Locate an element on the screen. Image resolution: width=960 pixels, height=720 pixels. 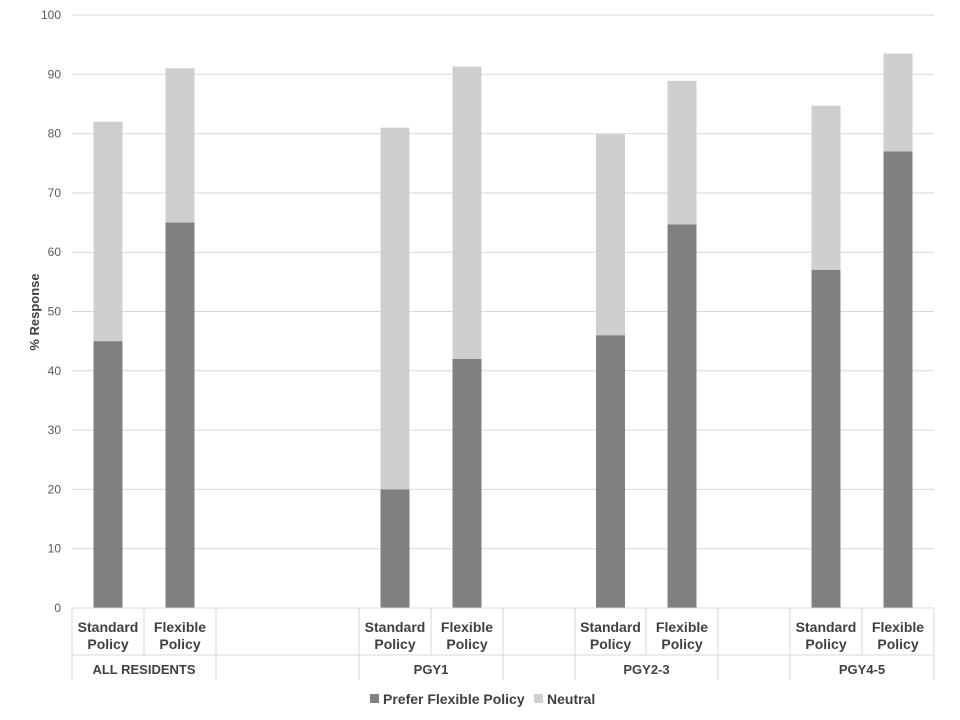
y-tick-label: 30 is located at coordinates (55, 430).